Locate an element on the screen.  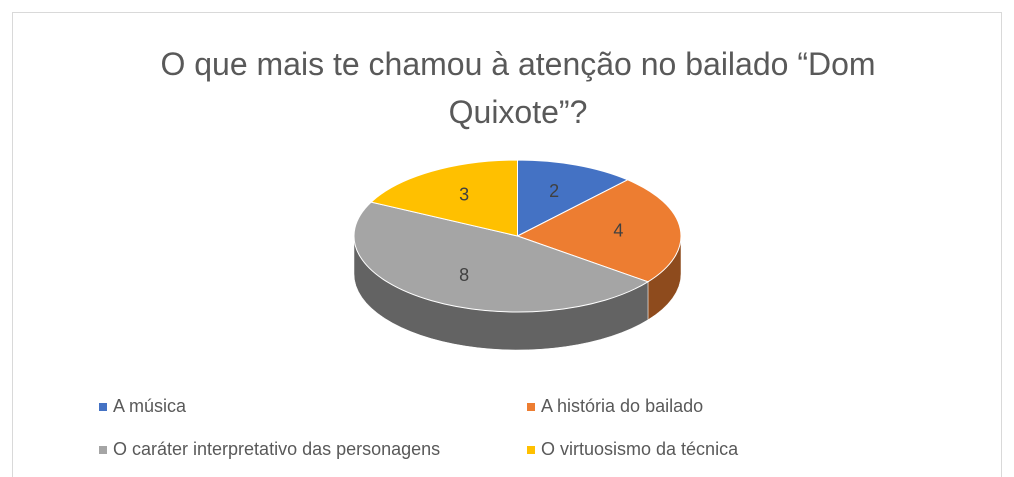
data-label: 4 is located at coordinates (618, 230).